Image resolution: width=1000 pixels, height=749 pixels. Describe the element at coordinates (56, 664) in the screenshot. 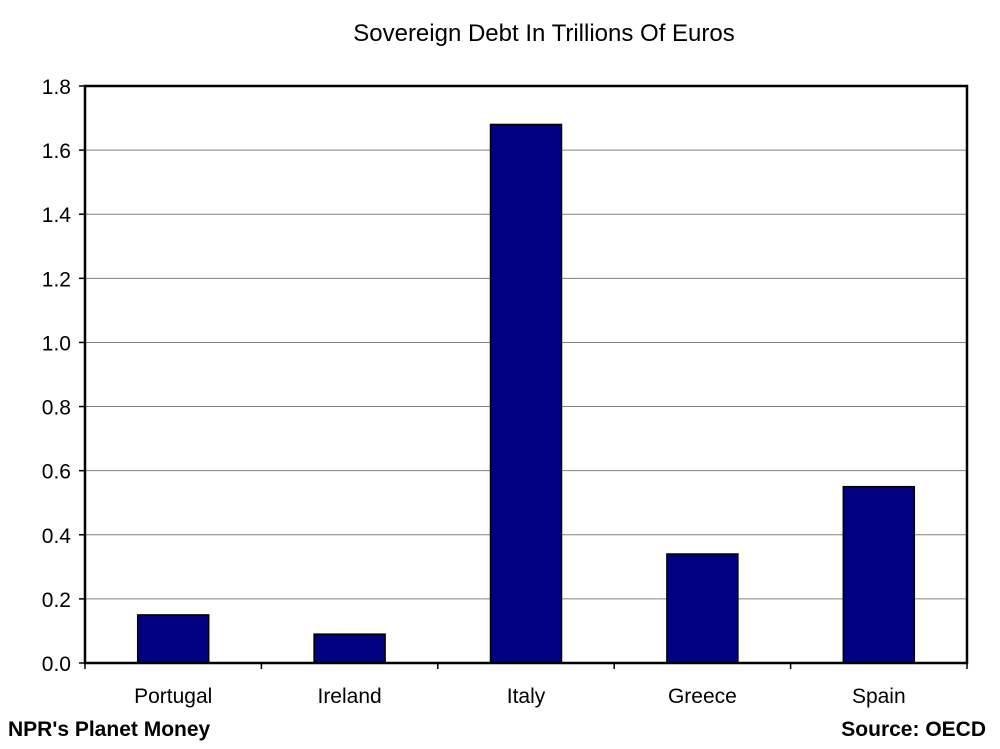

I see `y-tick-label: 0.0` at that location.